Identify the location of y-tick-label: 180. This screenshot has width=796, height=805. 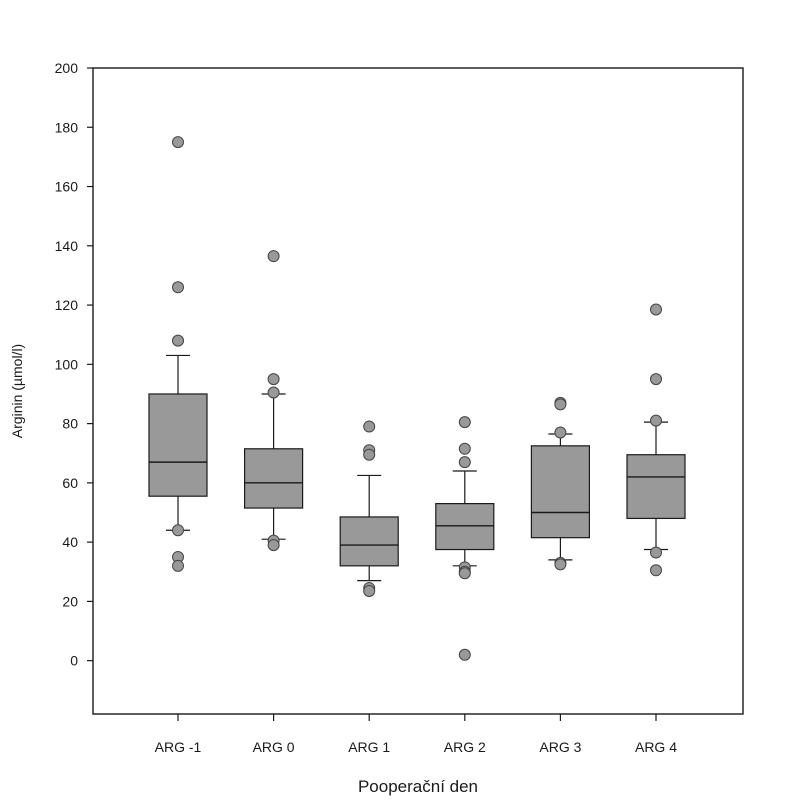
(67, 127).